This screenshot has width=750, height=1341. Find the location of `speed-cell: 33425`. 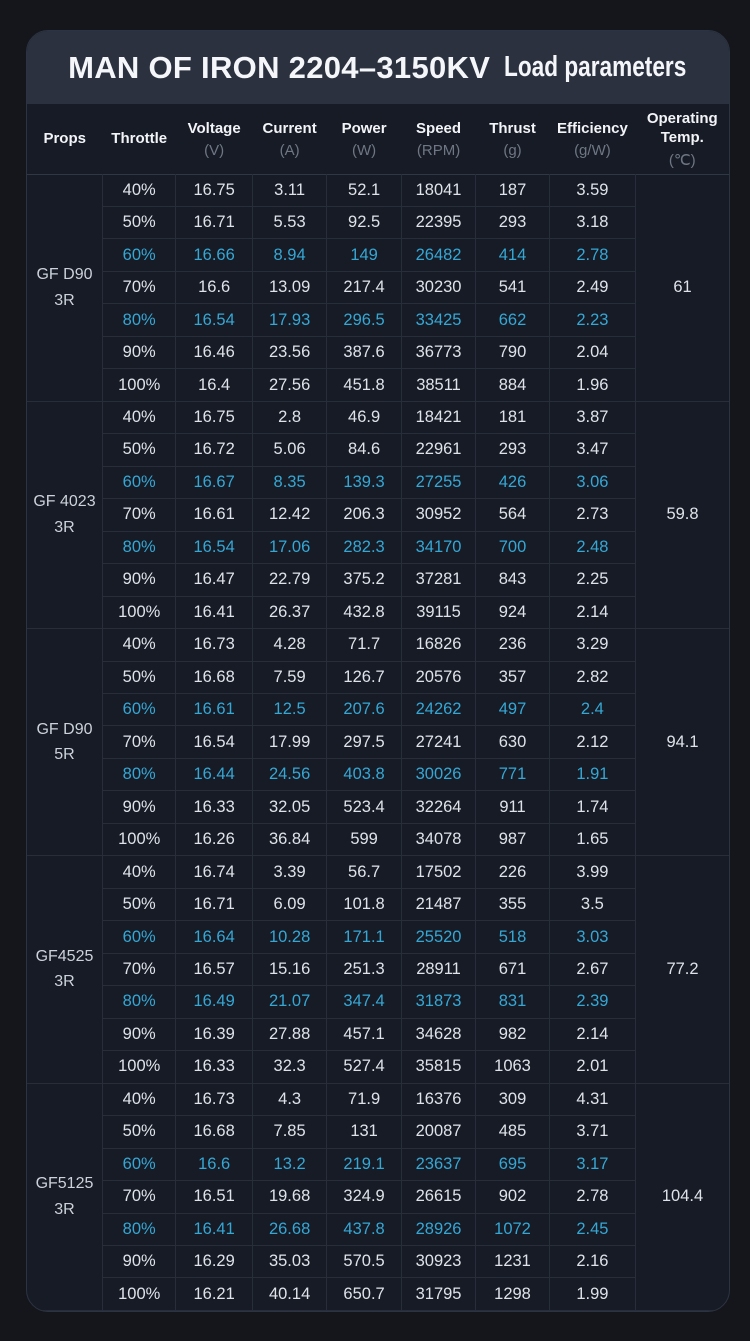

speed-cell: 33425 is located at coordinates (438, 320).